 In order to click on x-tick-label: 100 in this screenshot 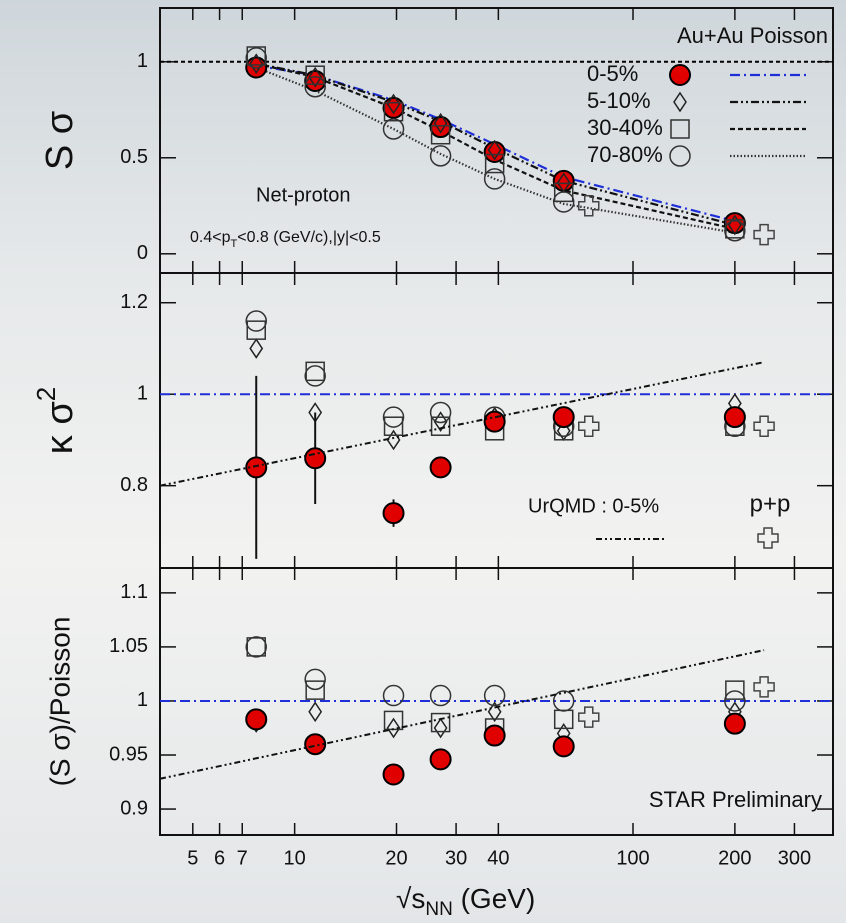, I will do `click(632, 858)`.